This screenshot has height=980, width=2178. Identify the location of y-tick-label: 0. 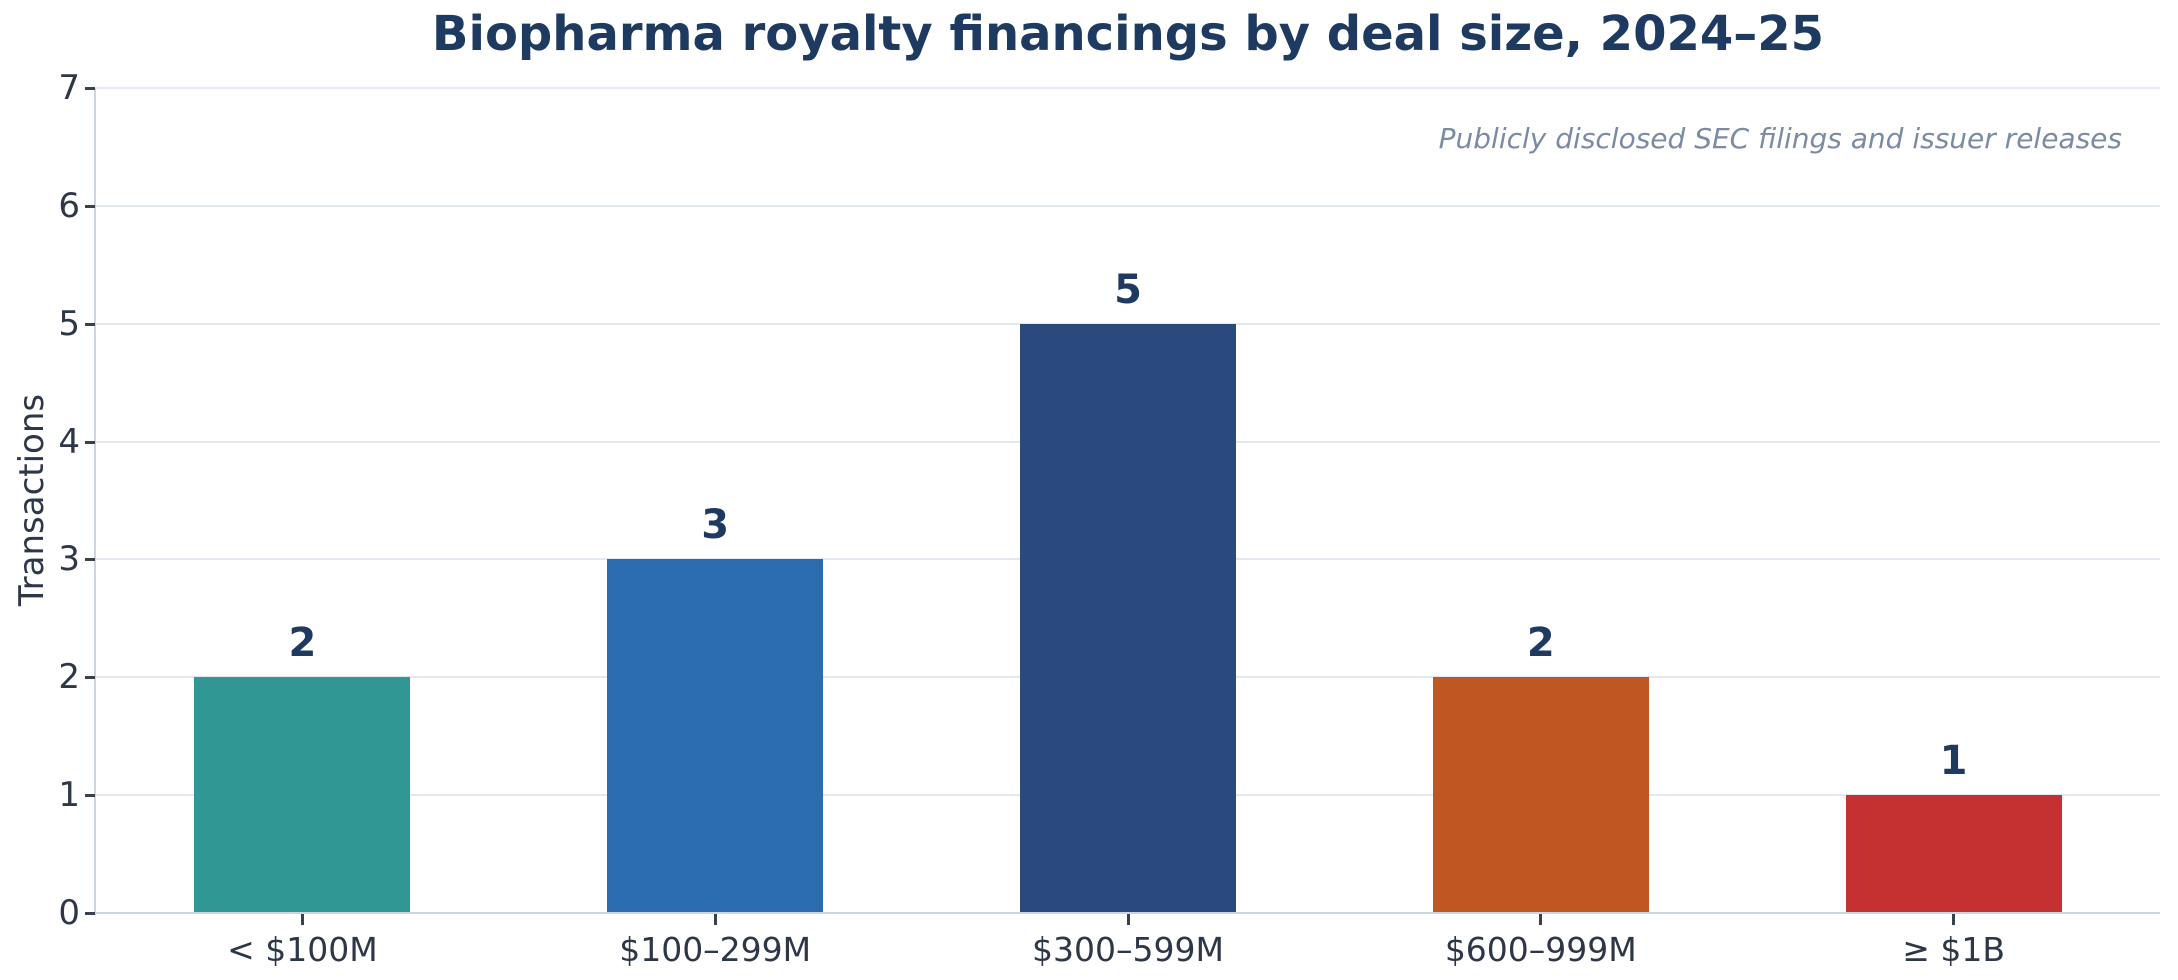
(69, 913).